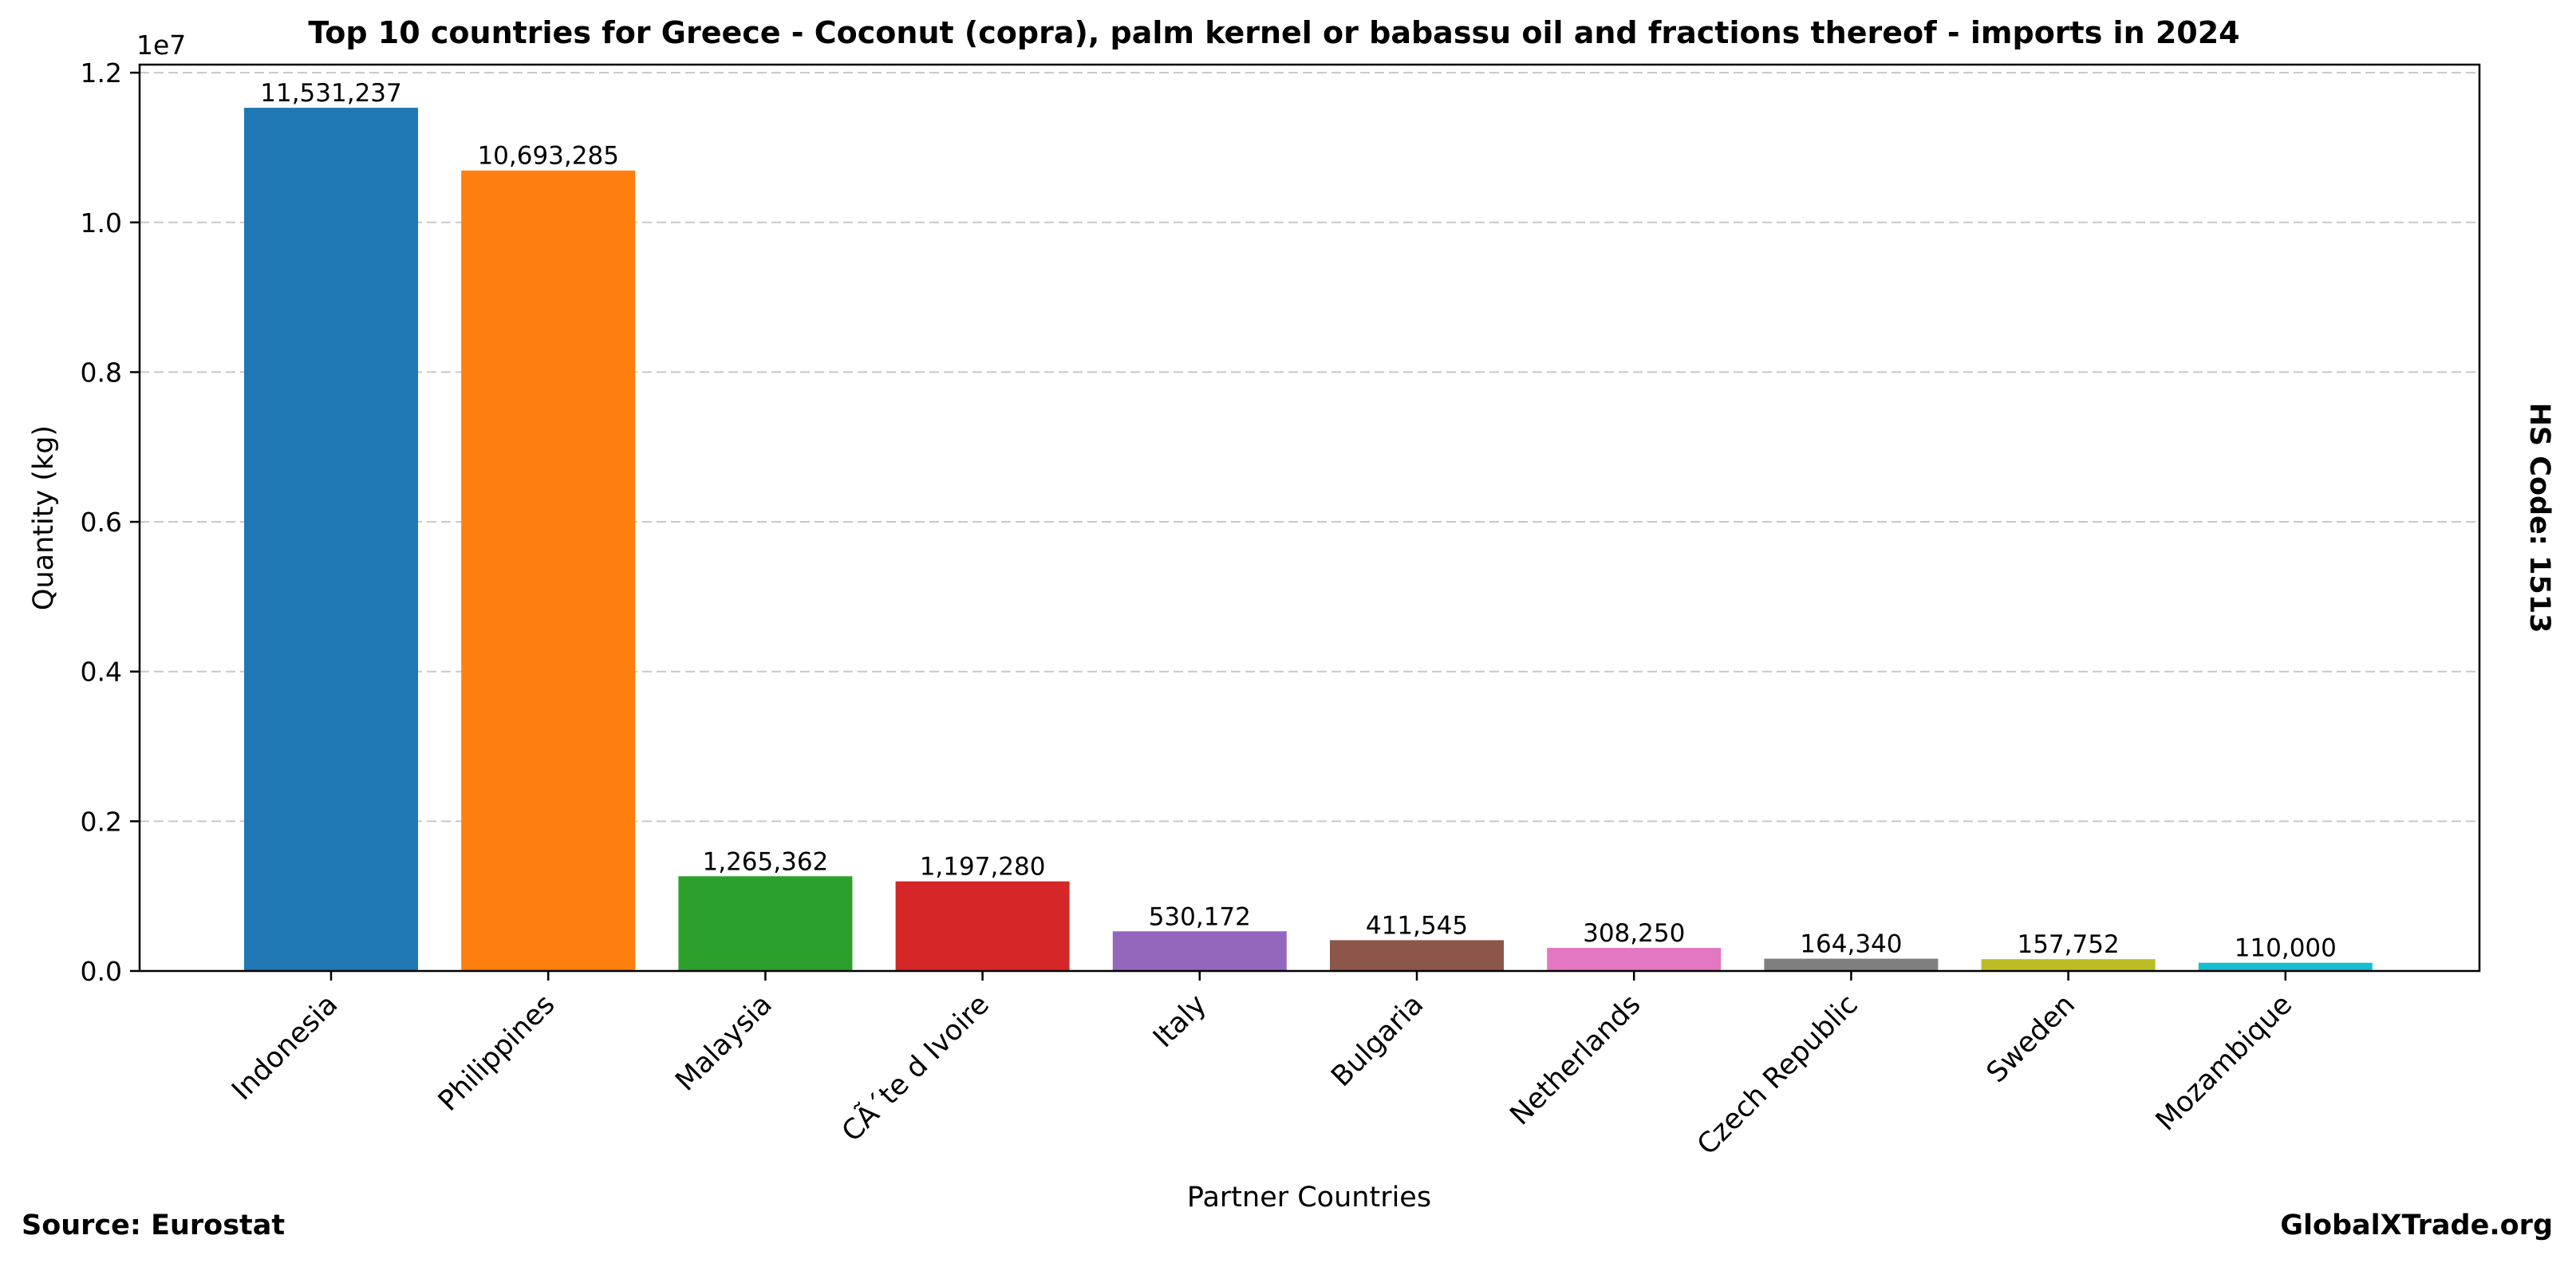 The width and height of the screenshot is (2576, 1263). Describe the element at coordinates (548, 156) in the screenshot. I see `bar-value-label: 10,693,285` at that location.